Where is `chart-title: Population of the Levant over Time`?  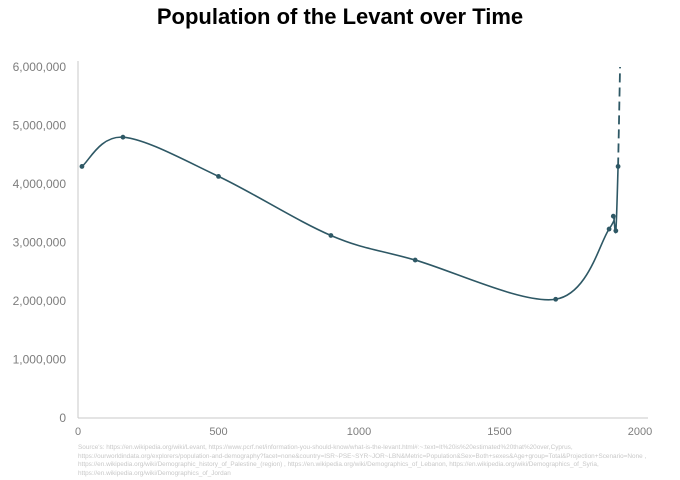 chart-title: Population of the Levant over Time is located at coordinates (340, 16).